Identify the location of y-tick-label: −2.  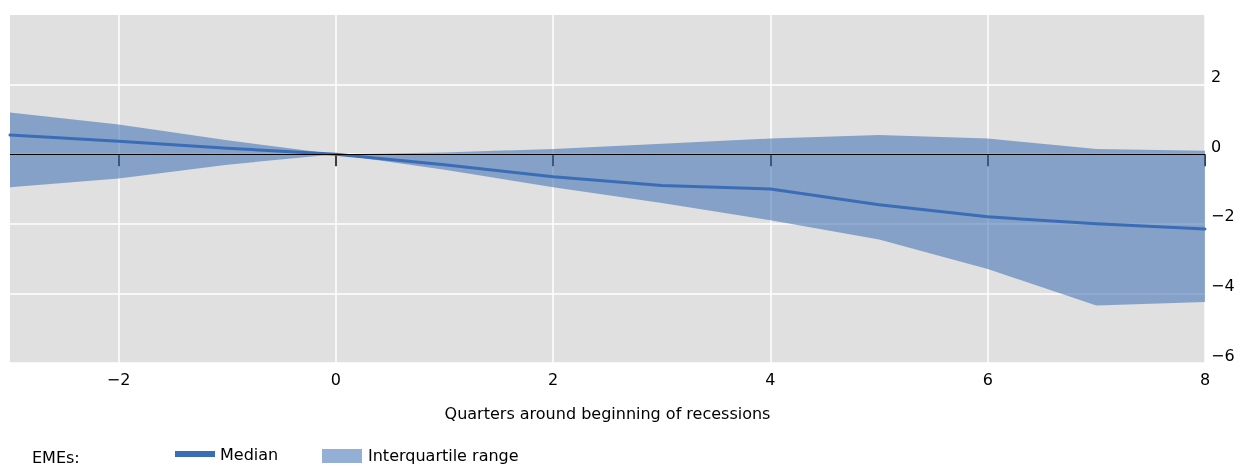
(1223, 216).